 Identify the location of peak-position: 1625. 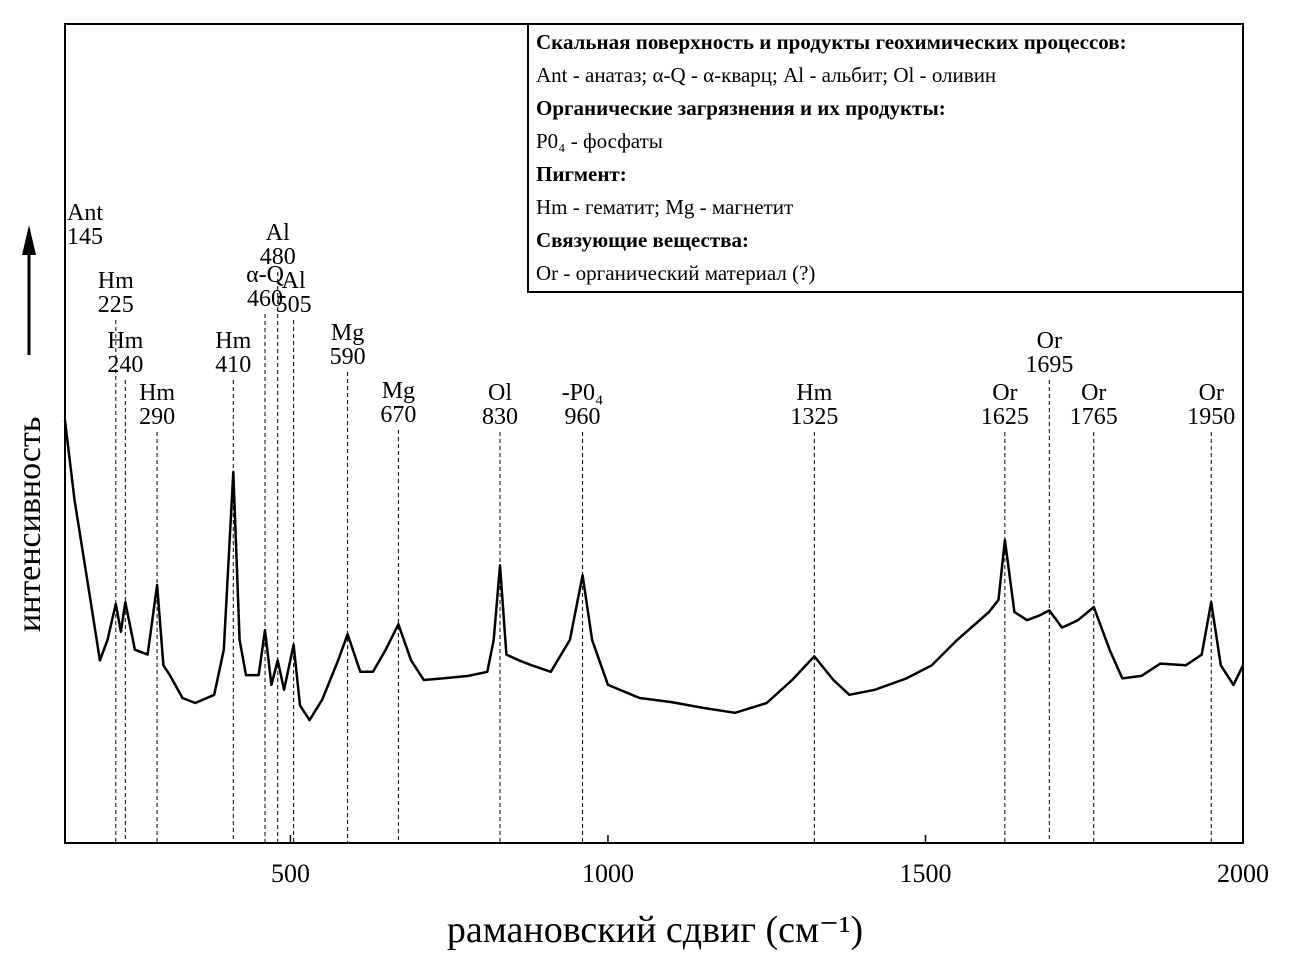
(1005, 417).